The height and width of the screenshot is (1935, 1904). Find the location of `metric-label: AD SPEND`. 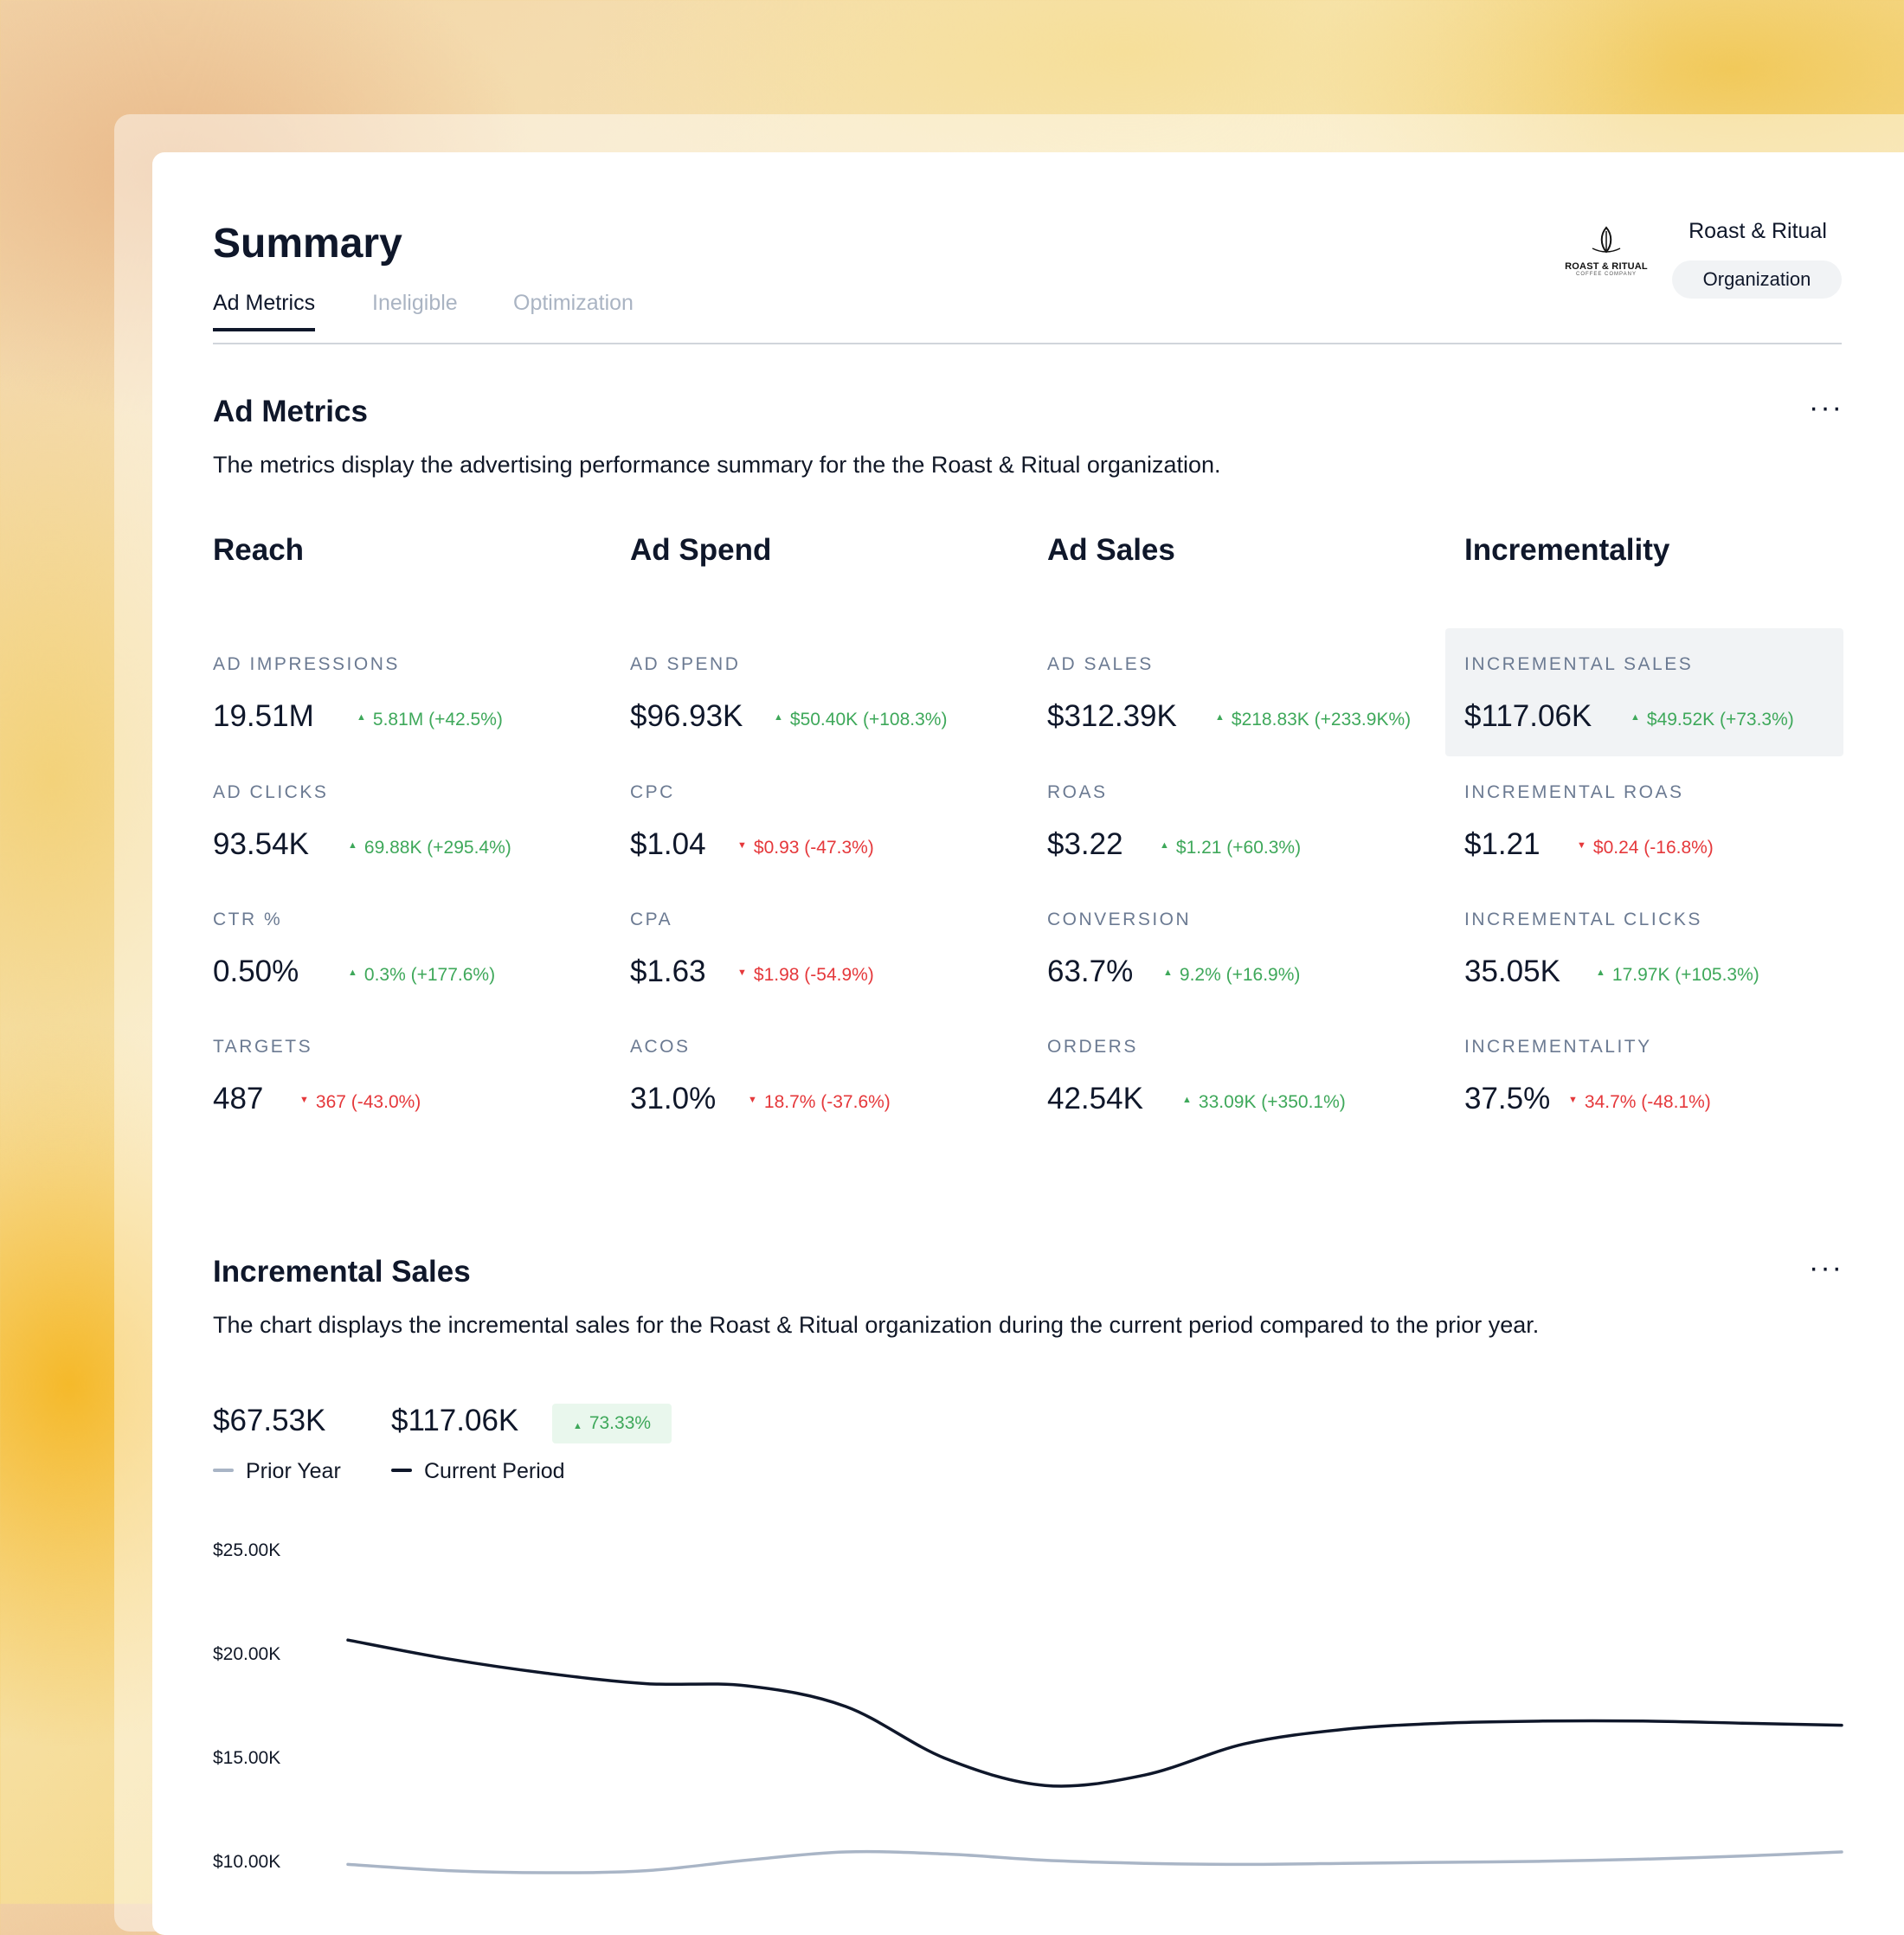

metric-label: AD SPEND is located at coordinates (685, 664).